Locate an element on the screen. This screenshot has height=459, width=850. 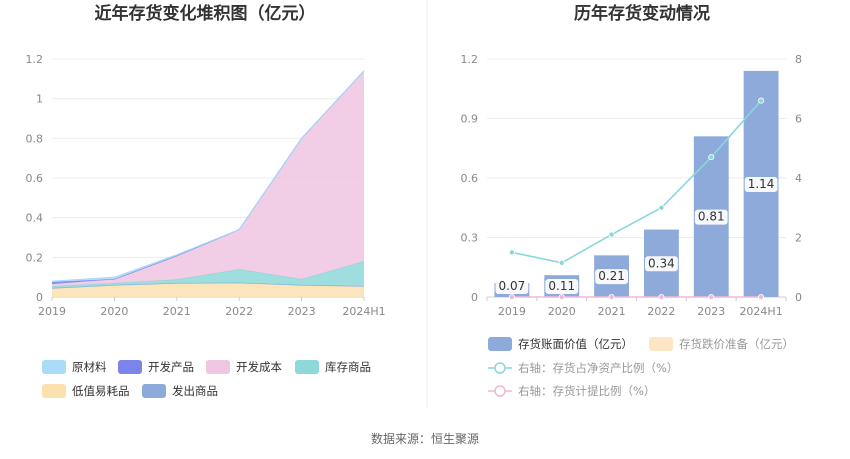
left-x-tick-label: 2024H1 is located at coordinates (363, 311).